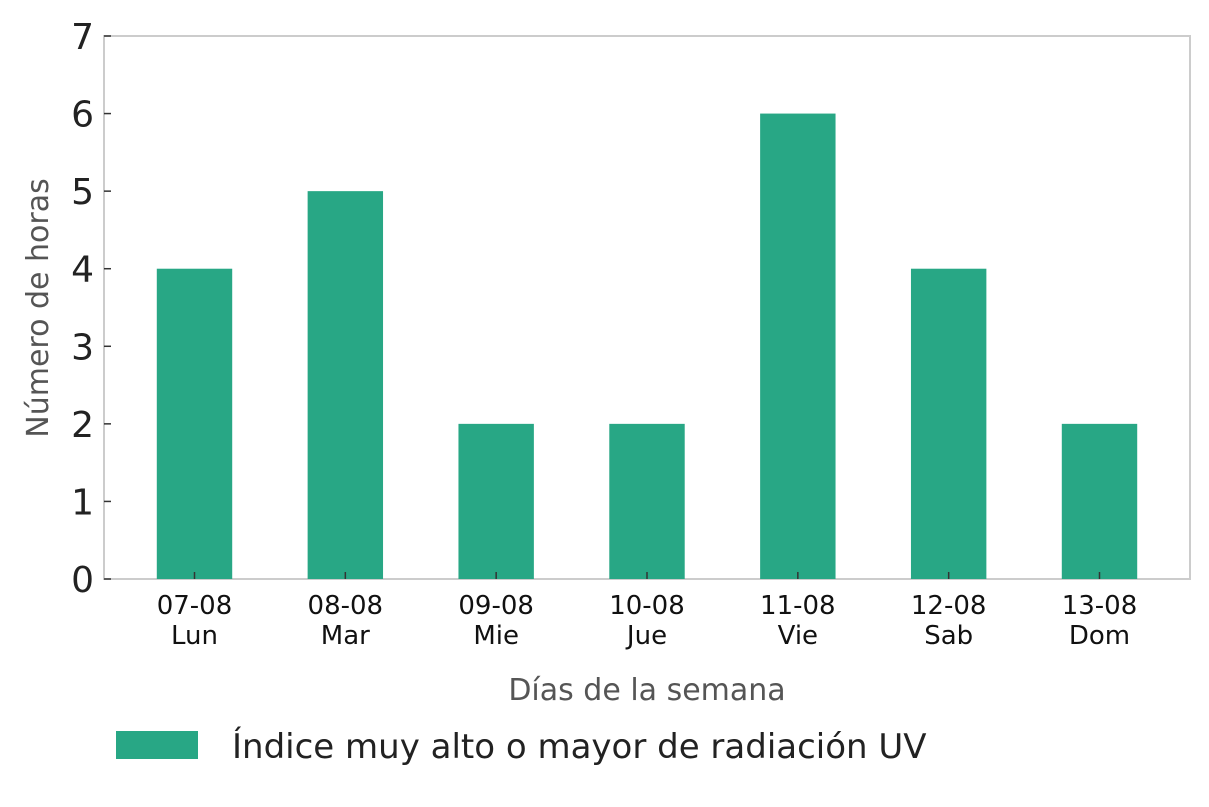 Image resolution: width=1209 pixels, height=807 pixels. What do you see at coordinates (82, 37) in the screenshot?
I see `y-tick-label: 7` at bounding box center [82, 37].